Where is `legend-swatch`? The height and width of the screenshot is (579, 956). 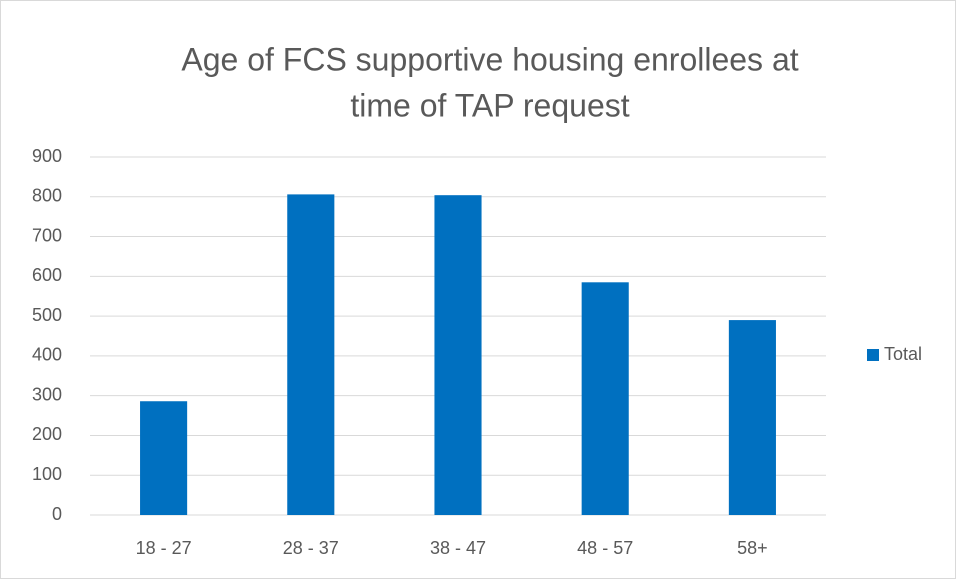 legend-swatch is located at coordinates (873, 355).